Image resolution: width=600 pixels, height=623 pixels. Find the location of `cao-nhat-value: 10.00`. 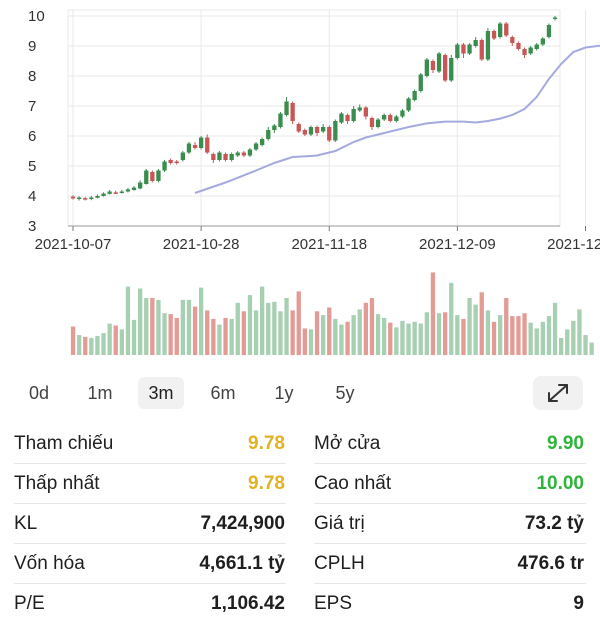

cao-nhat-value: 10.00 is located at coordinates (560, 483).